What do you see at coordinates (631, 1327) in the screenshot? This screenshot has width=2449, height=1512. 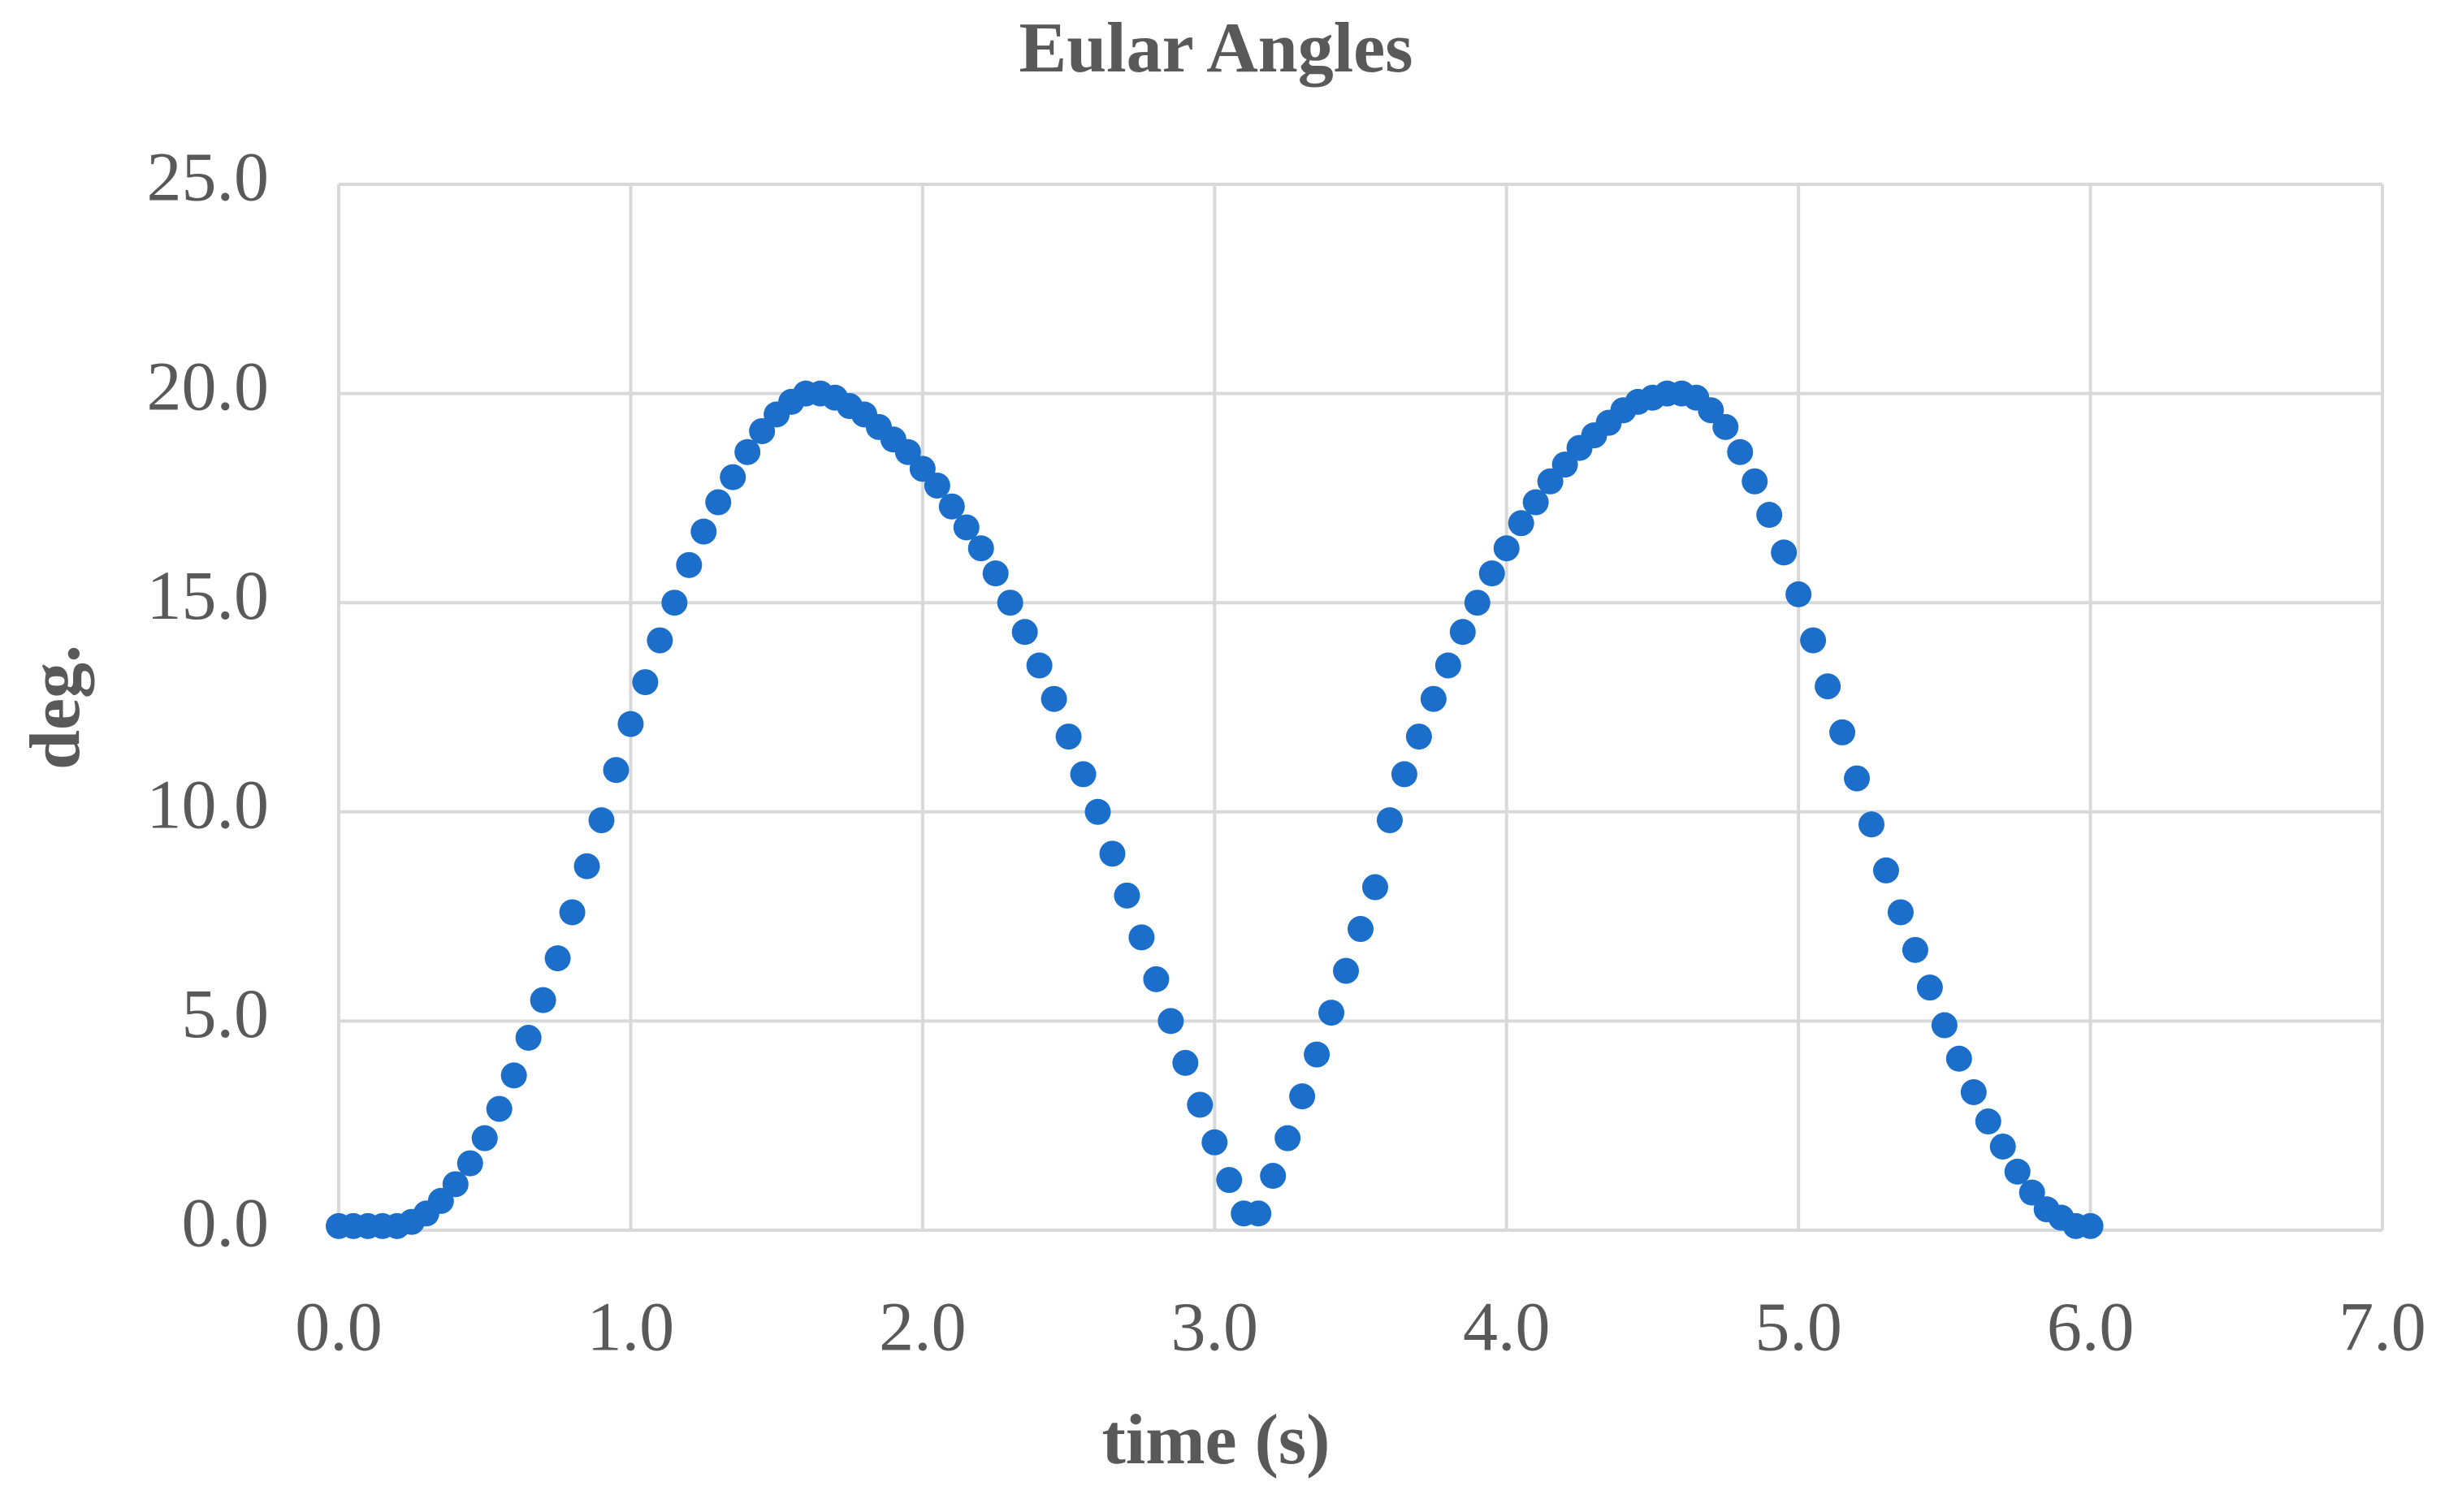 I see `x-tick-label: 1.0` at bounding box center [631, 1327].